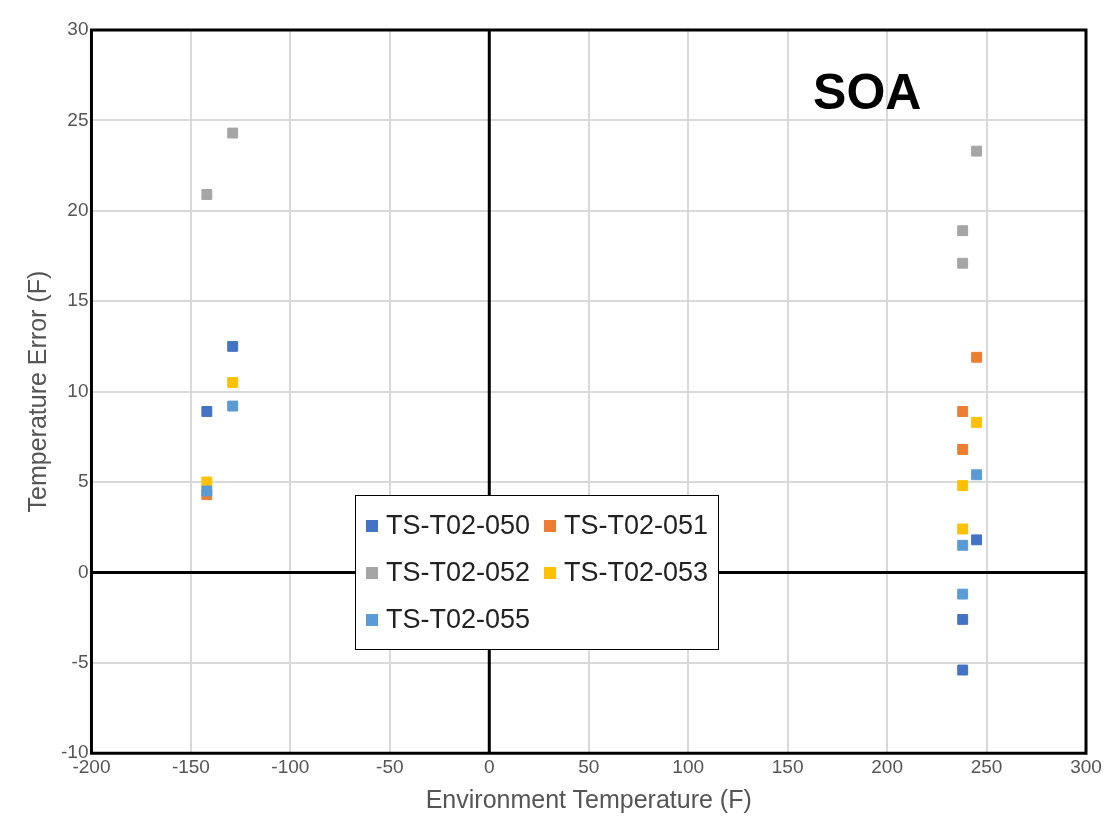  What do you see at coordinates (78, 390) in the screenshot?
I see `y-tick-label: 10` at bounding box center [78, 390].